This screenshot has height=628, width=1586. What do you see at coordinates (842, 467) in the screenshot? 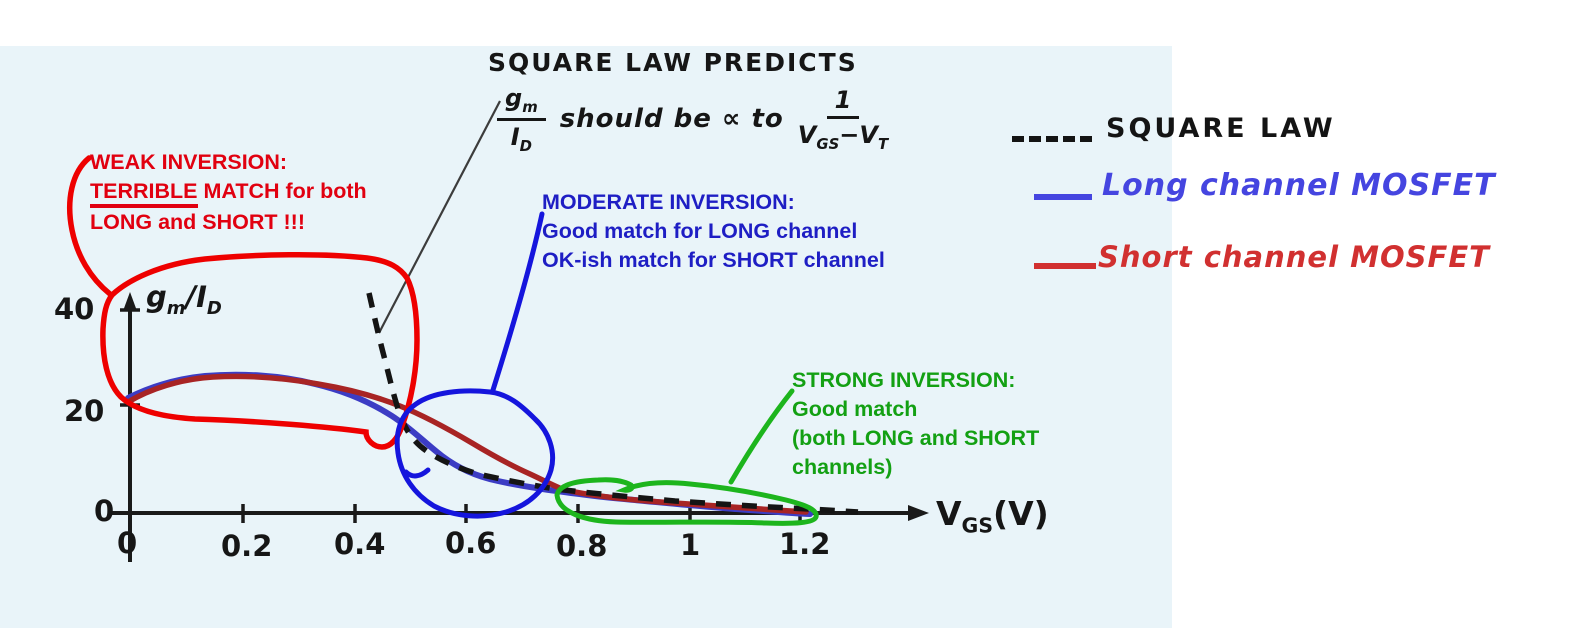
I see `strong-inversion-line4: channels)` at bounding box center [842, 467].